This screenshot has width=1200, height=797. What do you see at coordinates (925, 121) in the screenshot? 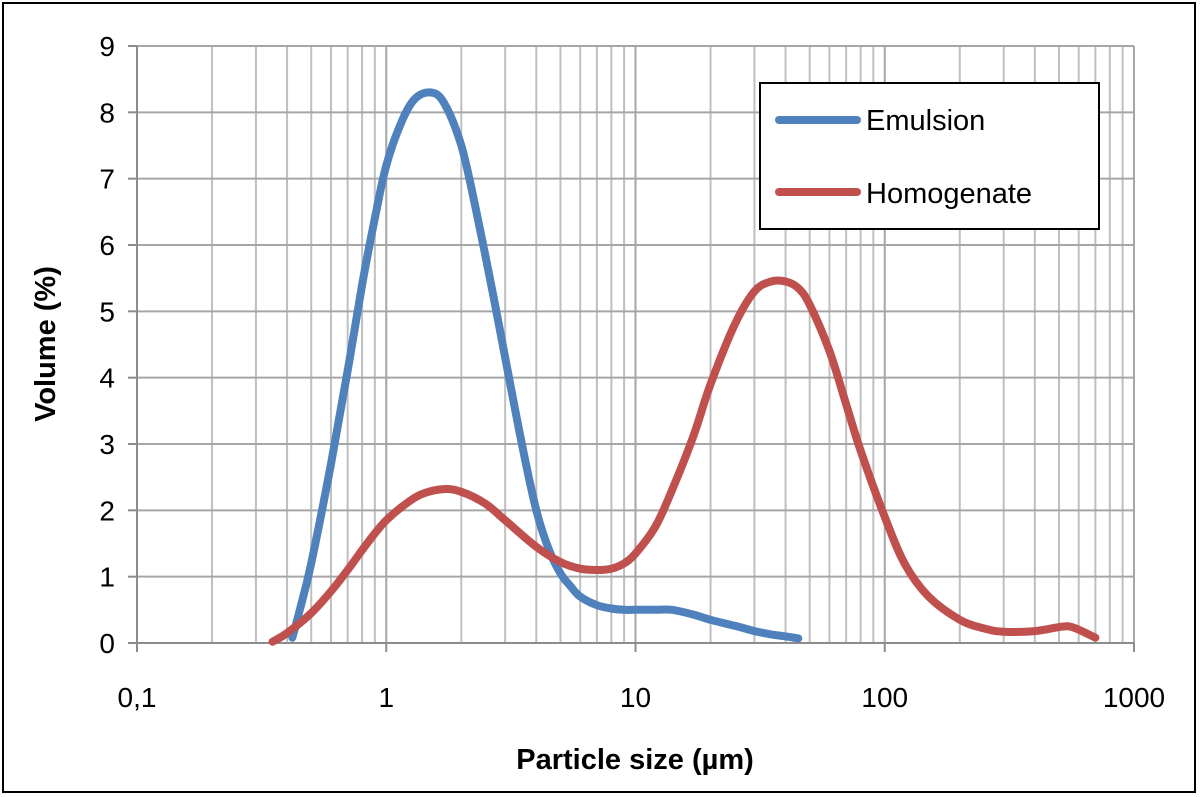
I see `legend-label-emulsion: Emulsion` at bounding box center [925, 121].